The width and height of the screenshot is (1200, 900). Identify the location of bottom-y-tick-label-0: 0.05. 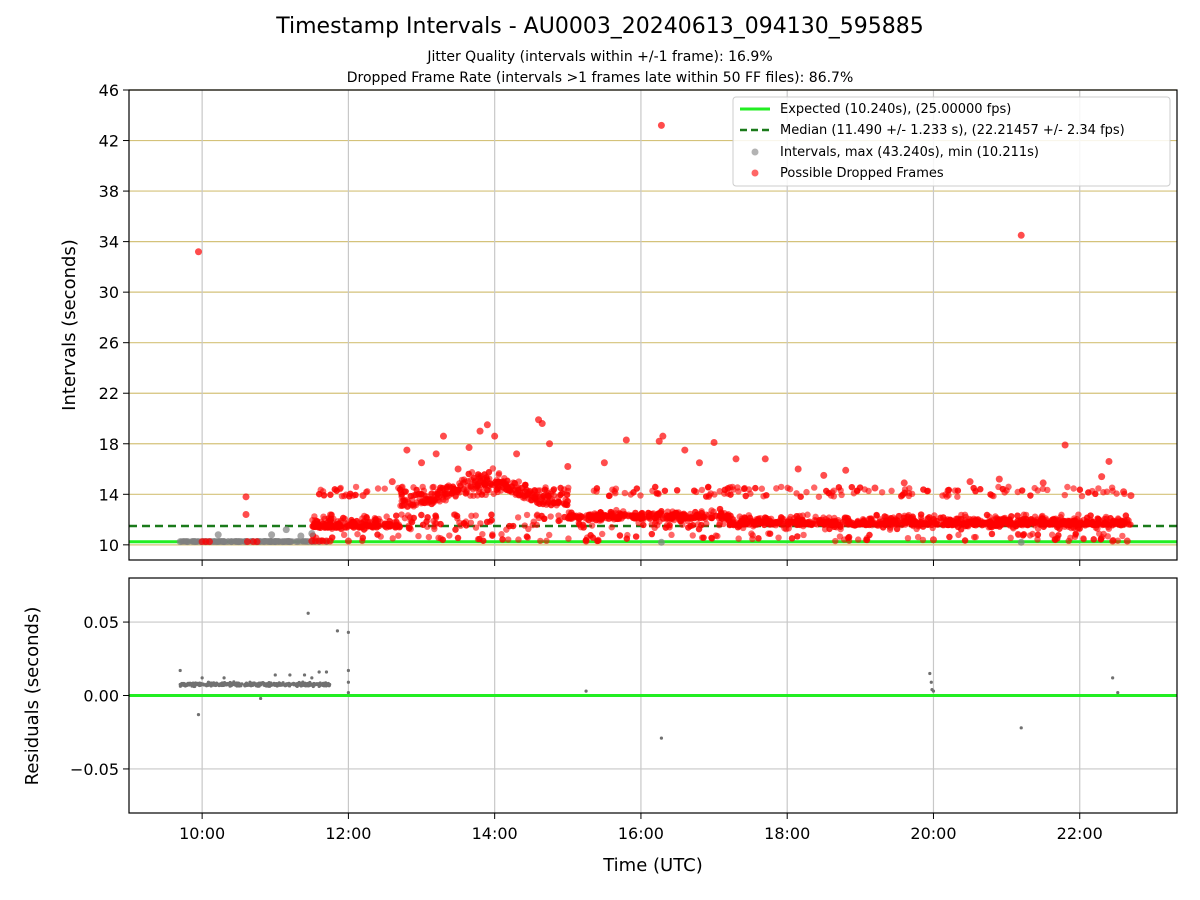
(101, 622).